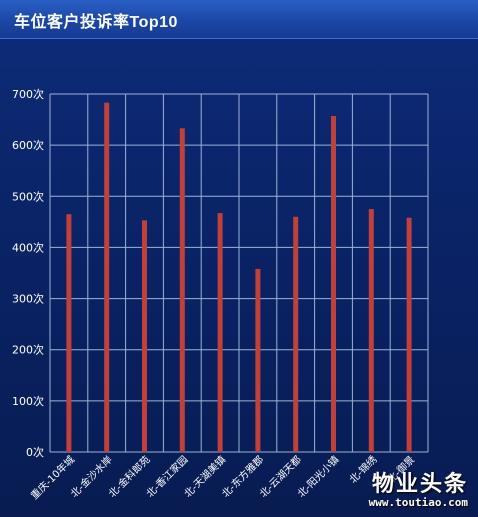 The image size is (478, 517). Describe the element at coordinates (28, 247) in the screenshot. I see `y-tick-label: 400次` at that location.